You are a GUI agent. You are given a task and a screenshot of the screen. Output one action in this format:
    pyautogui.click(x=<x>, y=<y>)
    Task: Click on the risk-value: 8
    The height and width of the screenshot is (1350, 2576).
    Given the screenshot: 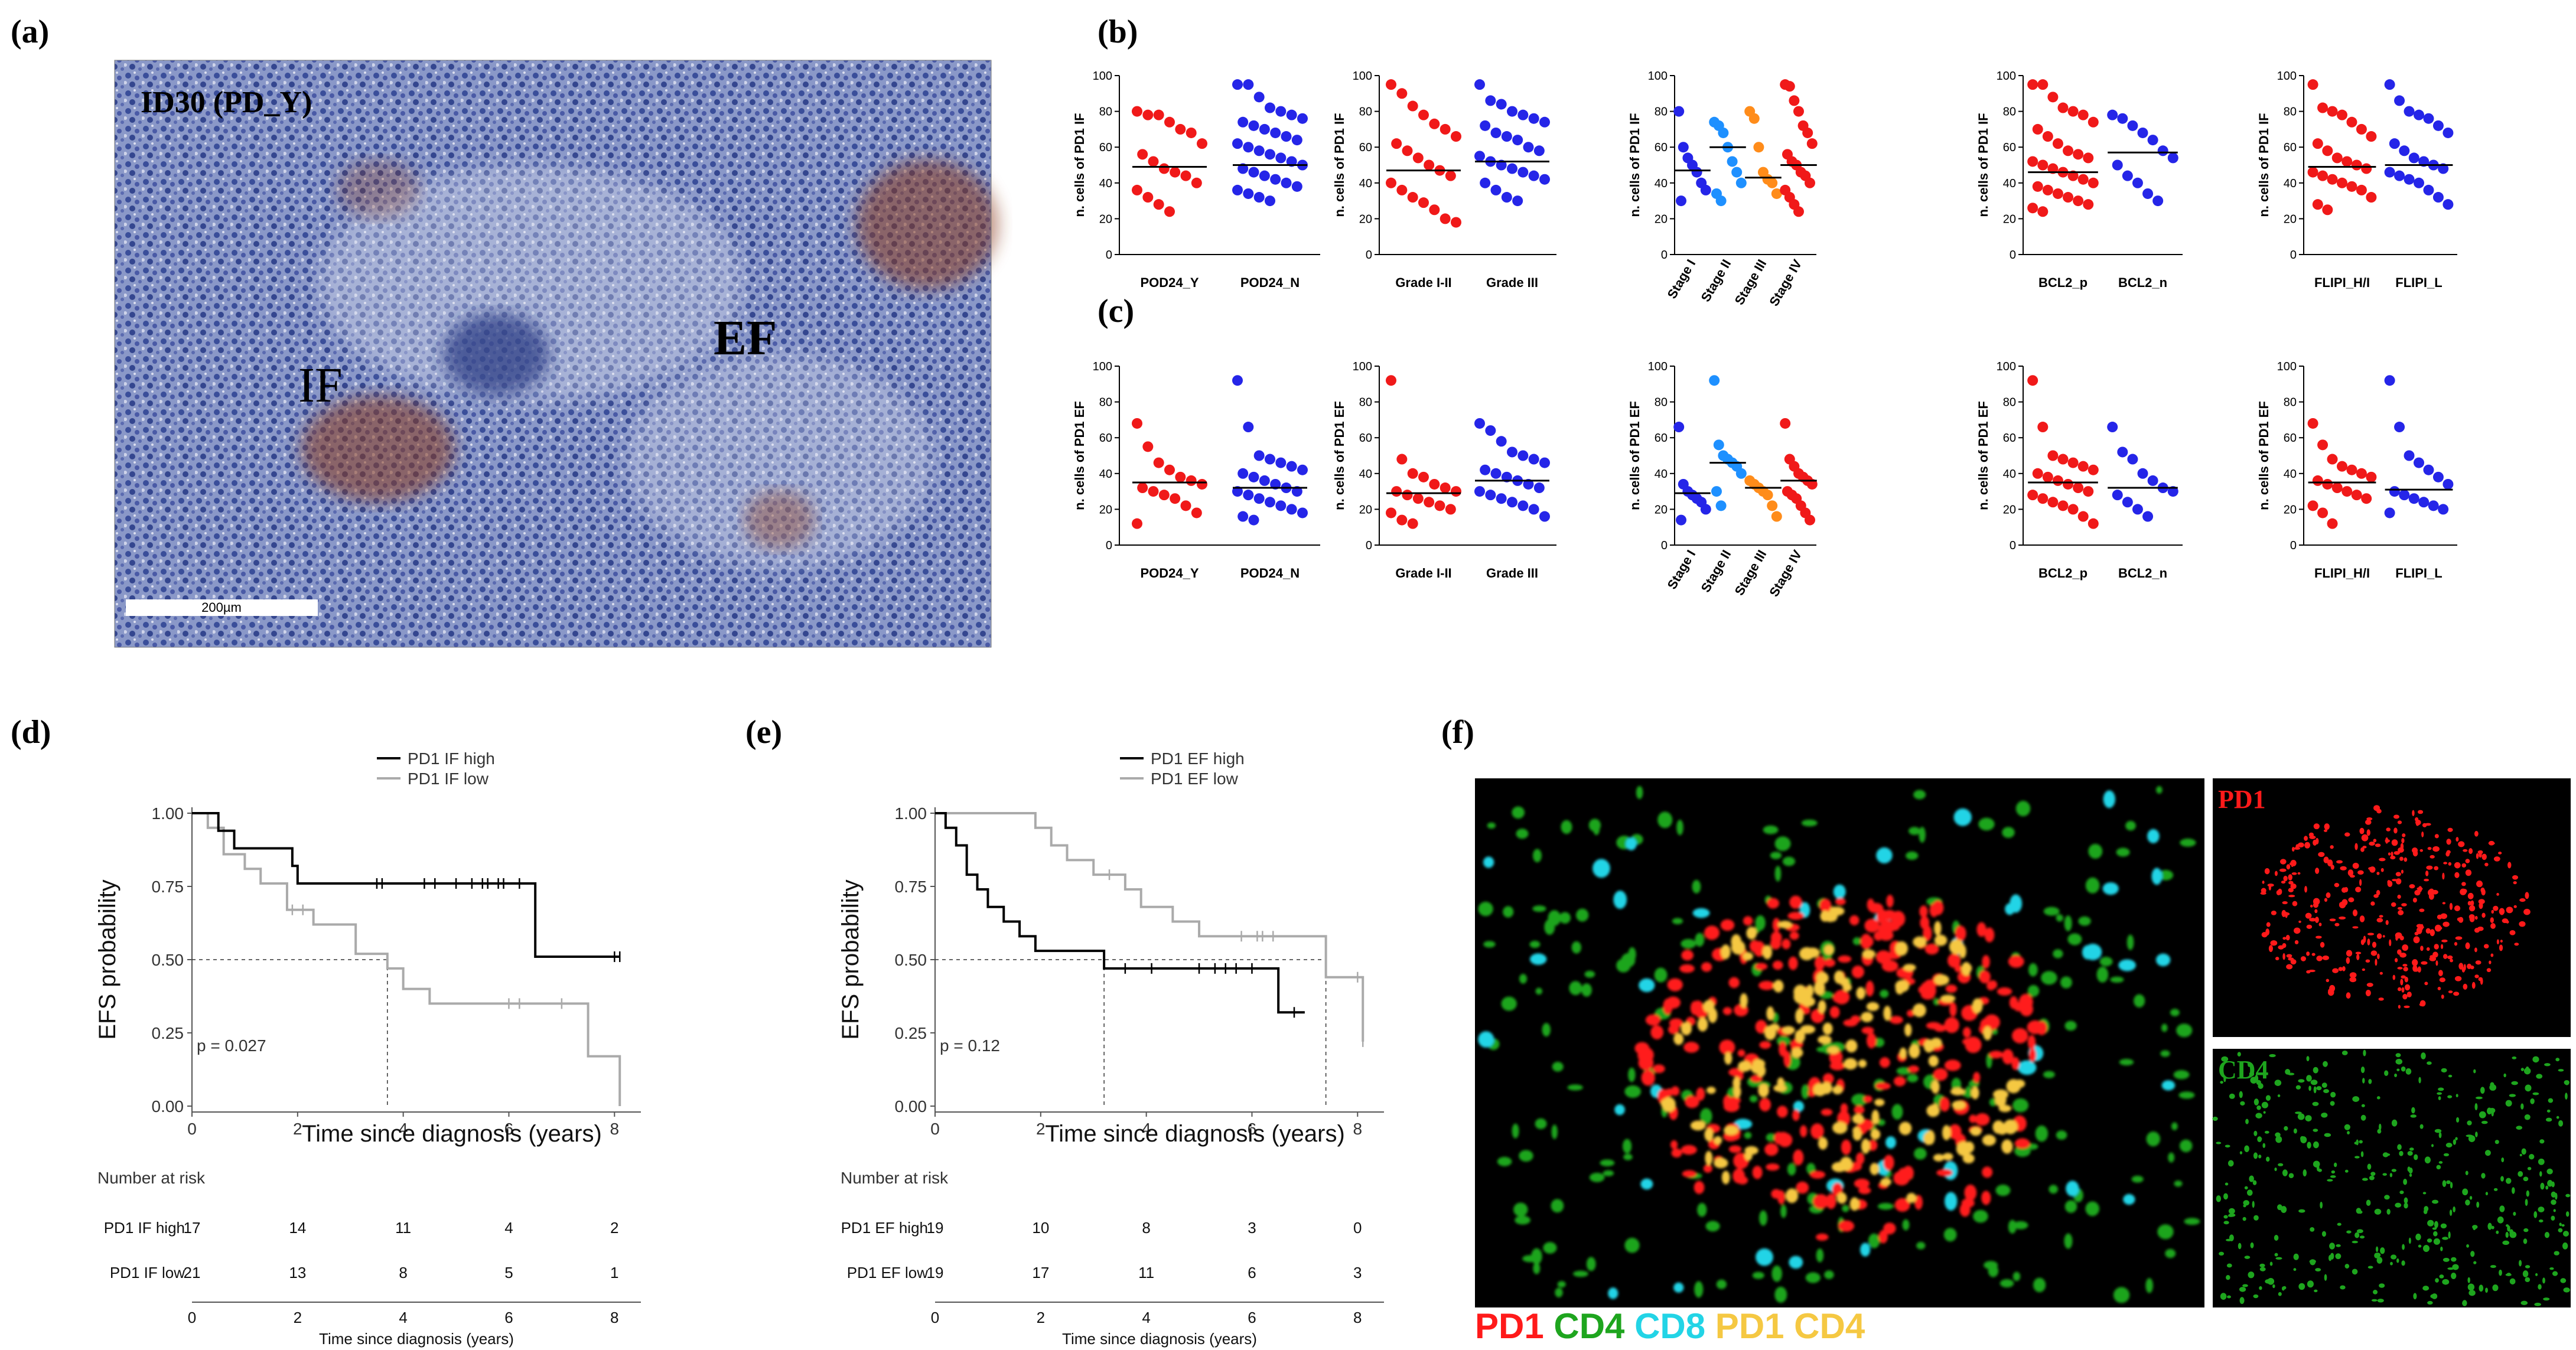 What is the action you would take?
    pyautogui.click(x=403, y=1272)
    